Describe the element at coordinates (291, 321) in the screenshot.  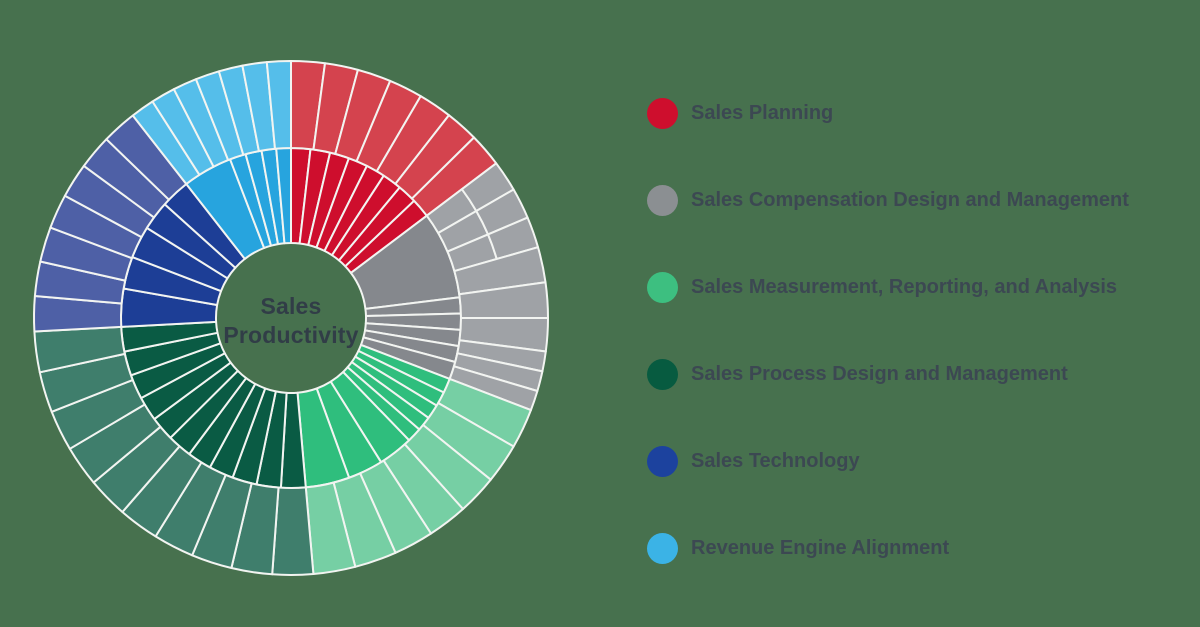
I see `chart-center-label: Sales Productivity` at that location.